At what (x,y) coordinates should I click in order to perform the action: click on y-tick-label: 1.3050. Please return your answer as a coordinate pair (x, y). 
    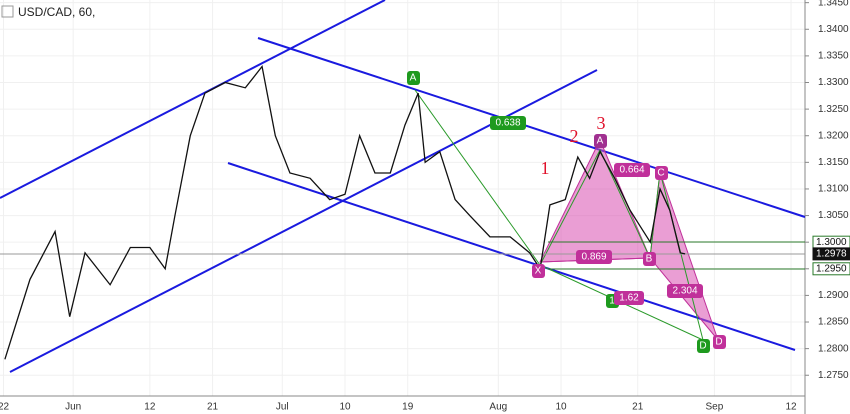
    Looking at the image, I should click on (833, 215).